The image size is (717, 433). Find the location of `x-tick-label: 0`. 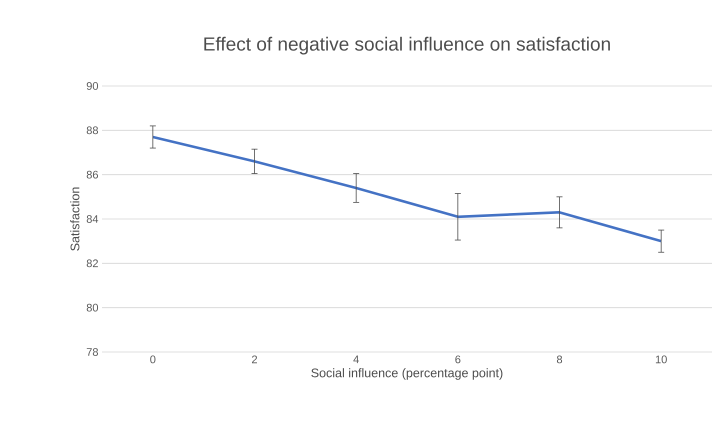

x-tick-label: 0 is located at coordinates (153, 360).